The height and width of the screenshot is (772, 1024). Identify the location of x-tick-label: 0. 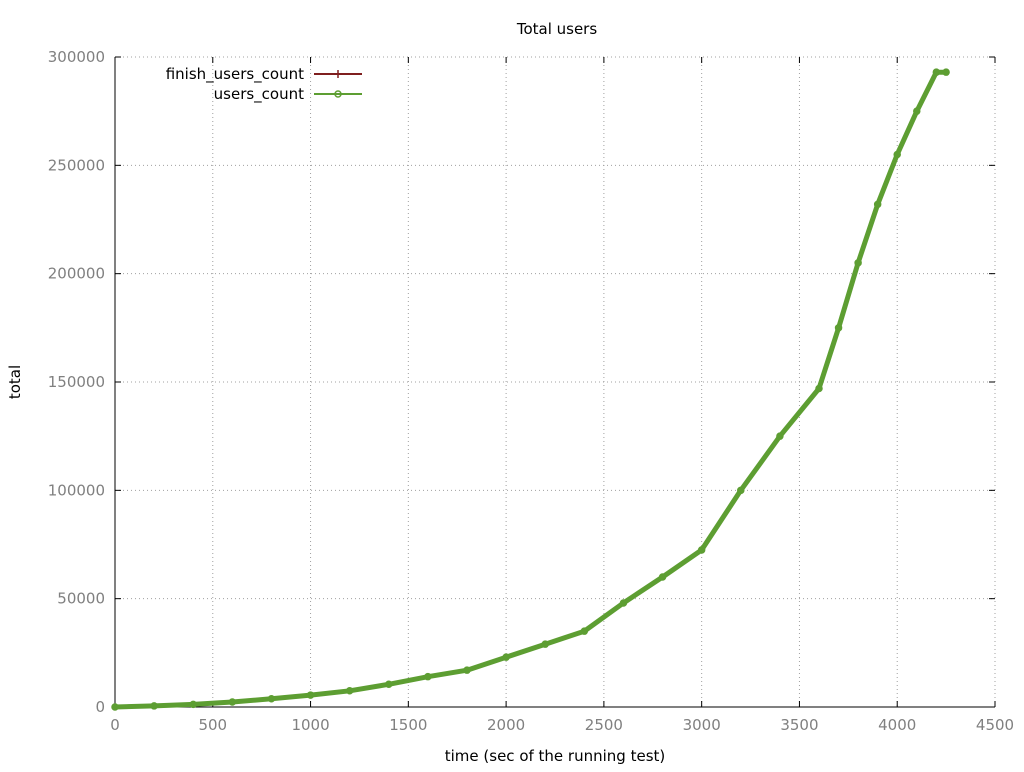
(115, 725).